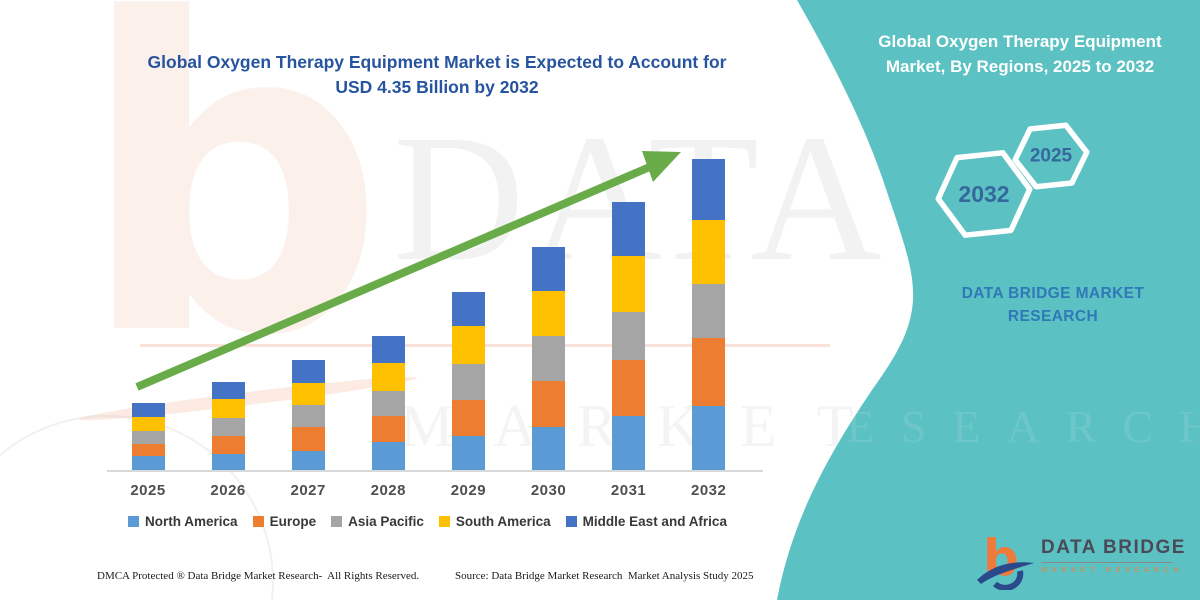 The image size is (1200, 600). What do you see at coordinates (191, 521) in the screenshot?
I see `legend-label: North America` at bounding box center [191, 521].